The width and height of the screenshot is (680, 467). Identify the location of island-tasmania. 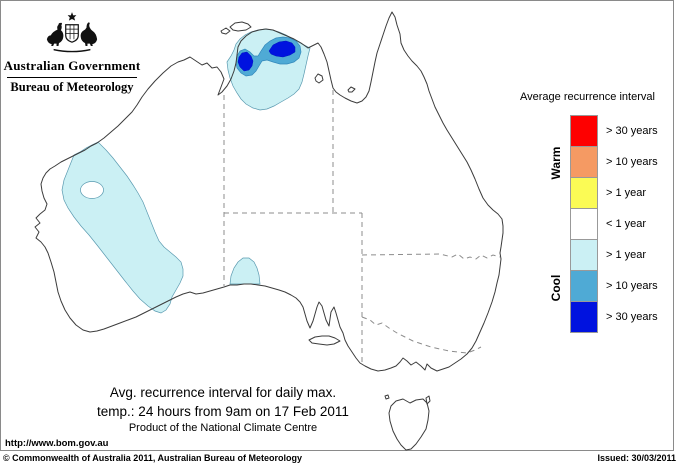
(409, 424).